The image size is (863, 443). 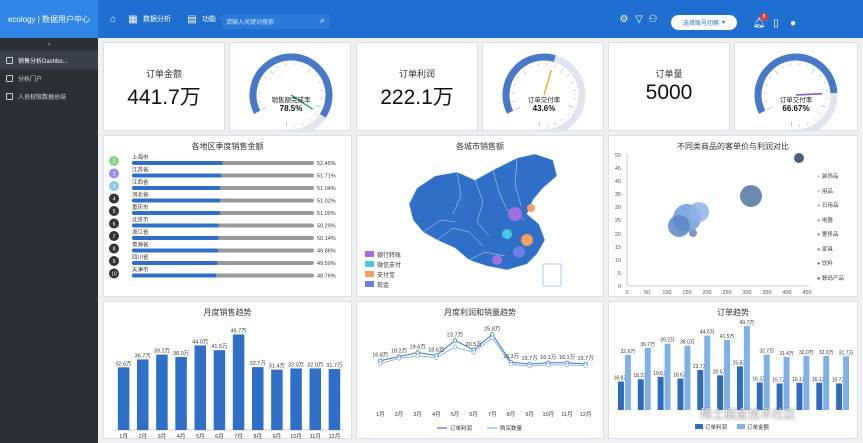 I want to click on legend-item: ● 用品, so click(x=825, y=191).